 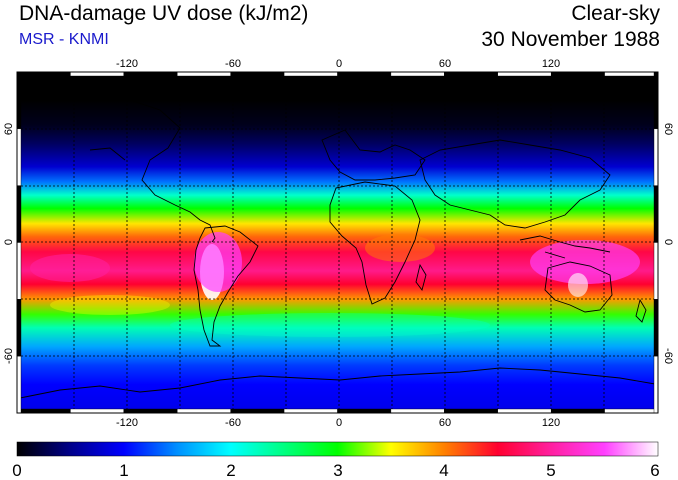 I want to click on lat-label-right-0: 0, so click(x=668, y=242).